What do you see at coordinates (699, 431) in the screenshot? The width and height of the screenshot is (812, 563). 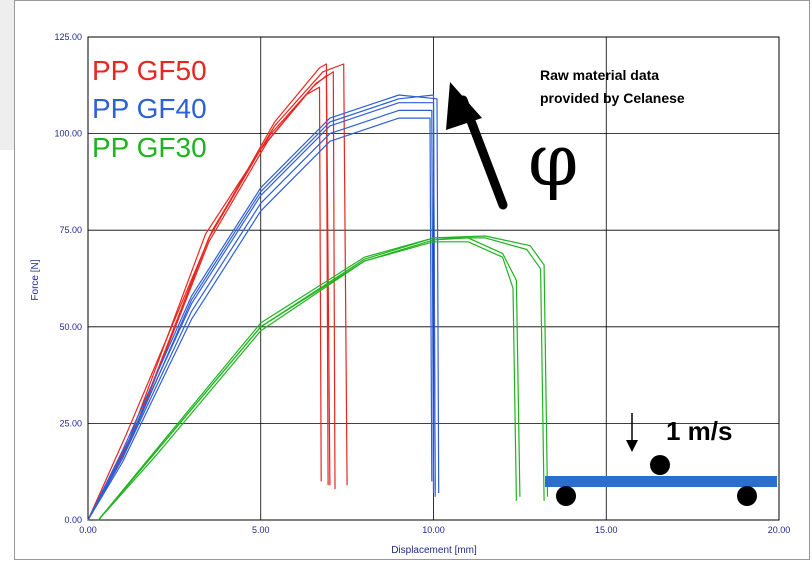 I see `speed-label: 1 m/s` at bounding box center [699, 431].